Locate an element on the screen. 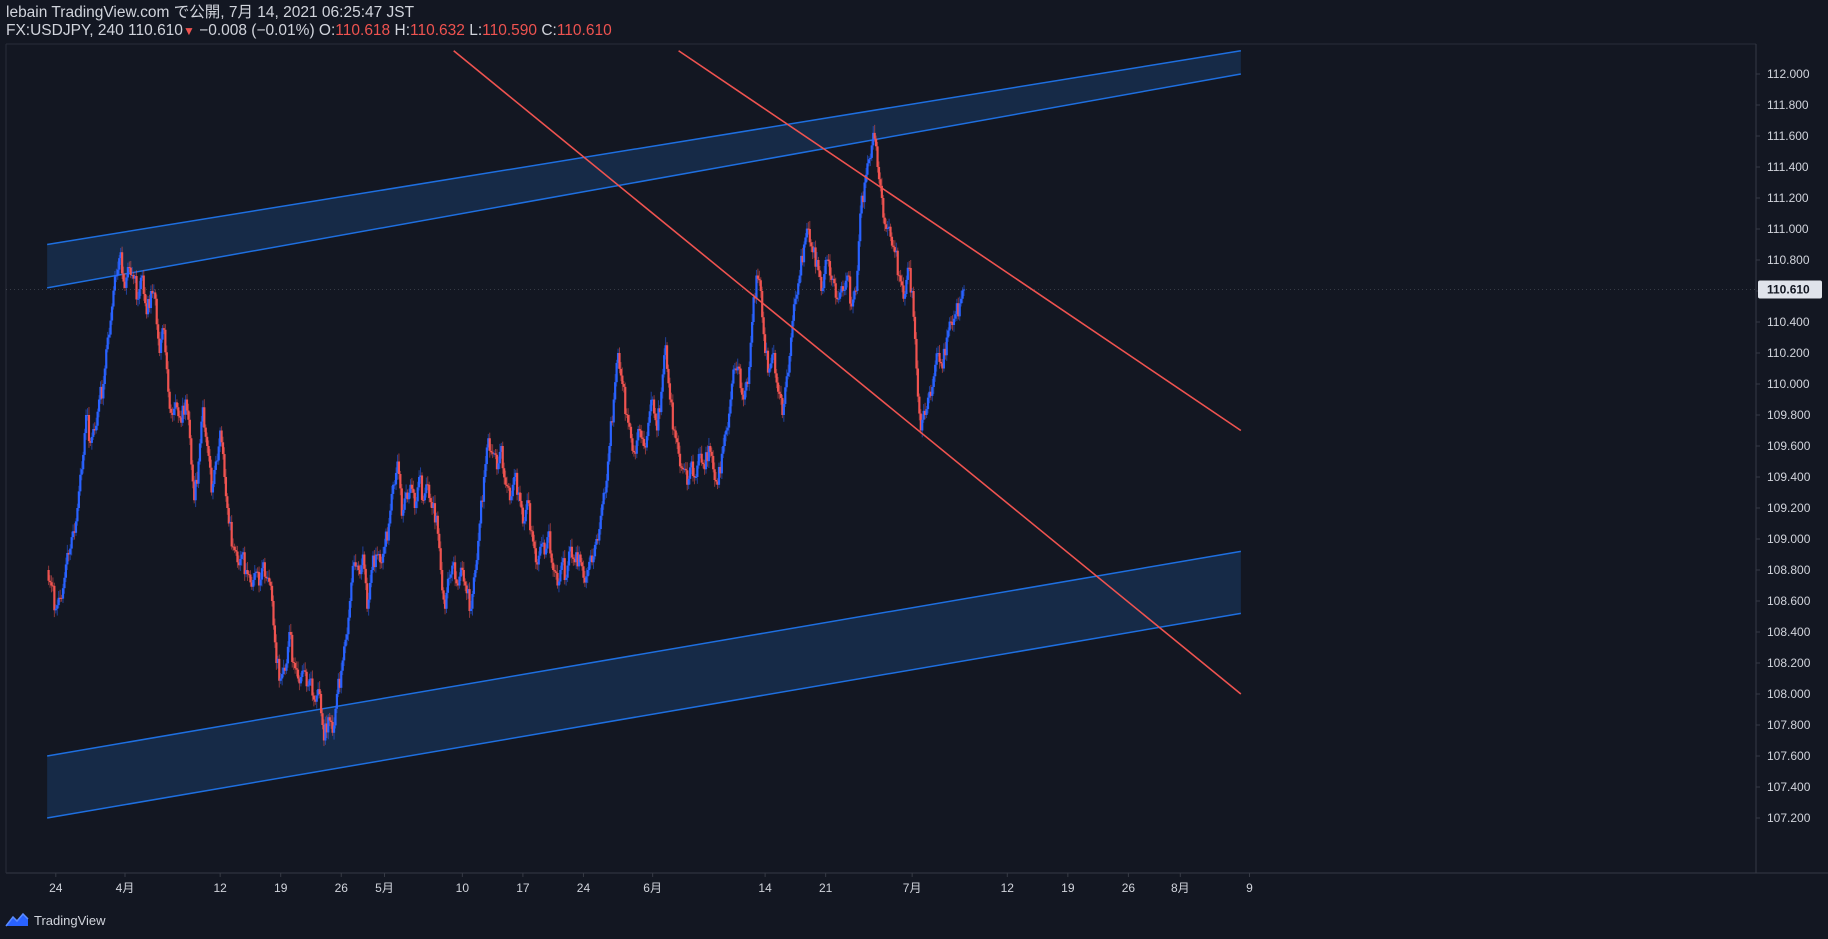 The width and height of the screenshot is (1828, 939). y-tick-label: 108.800 is located at coordinates (1789, 570).